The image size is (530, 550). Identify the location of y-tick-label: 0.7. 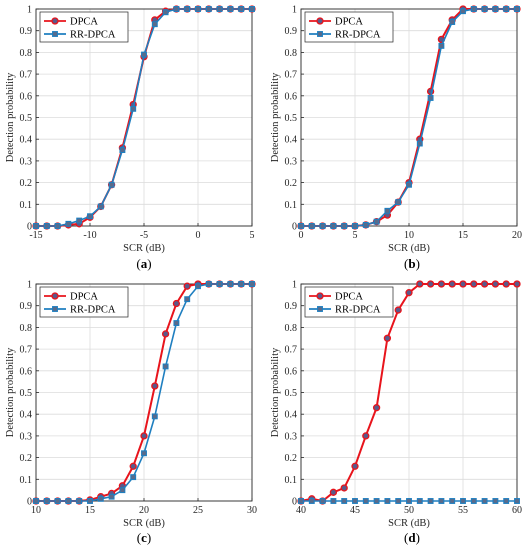
(26, 350).